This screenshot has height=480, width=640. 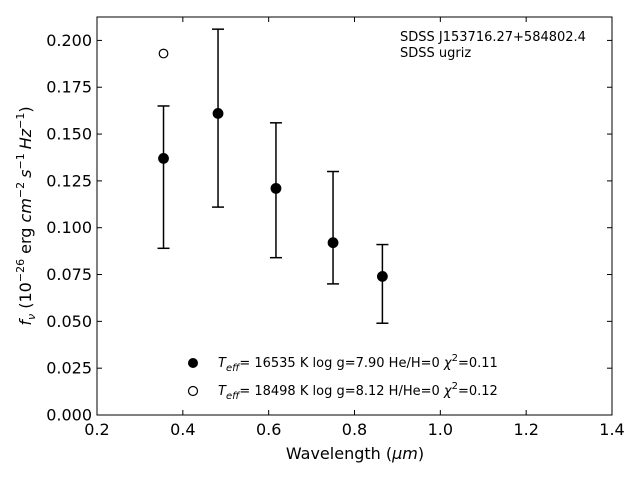 What do you see at coordinates (69, 415) in the screenshot?
I see `y-tick-label: 0.000` at bounding box center [69, 415].